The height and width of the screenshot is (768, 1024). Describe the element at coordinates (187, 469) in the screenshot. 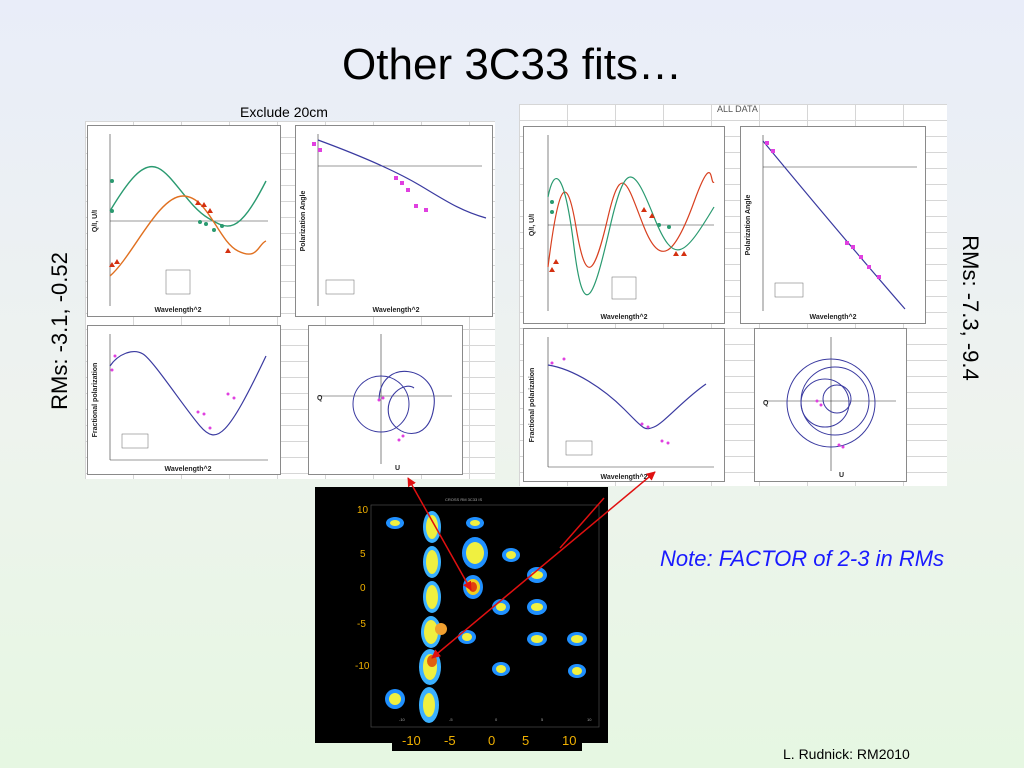

I see `left-frac-xlabel: Wavelength^2` at that location.